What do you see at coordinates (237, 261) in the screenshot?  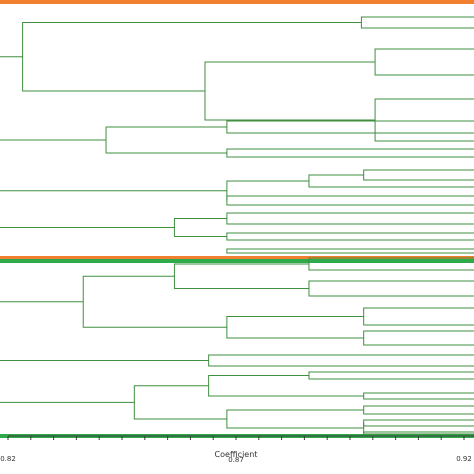 I see `cluster-band-middle-green` at bounding box center [237, 261].